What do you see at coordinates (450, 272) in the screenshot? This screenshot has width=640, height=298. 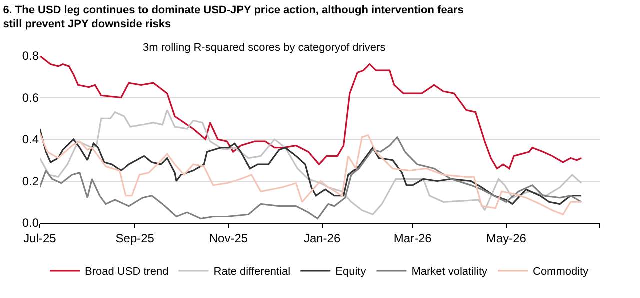 I see `legend-label: Market volatility` at bounding box center [450, 272].